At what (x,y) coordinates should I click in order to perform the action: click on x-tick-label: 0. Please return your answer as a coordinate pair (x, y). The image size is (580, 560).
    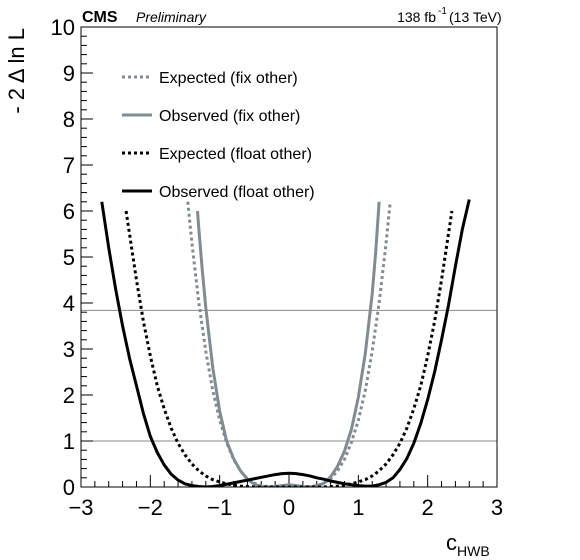
    Looking at the image, I should click on (289, 507).